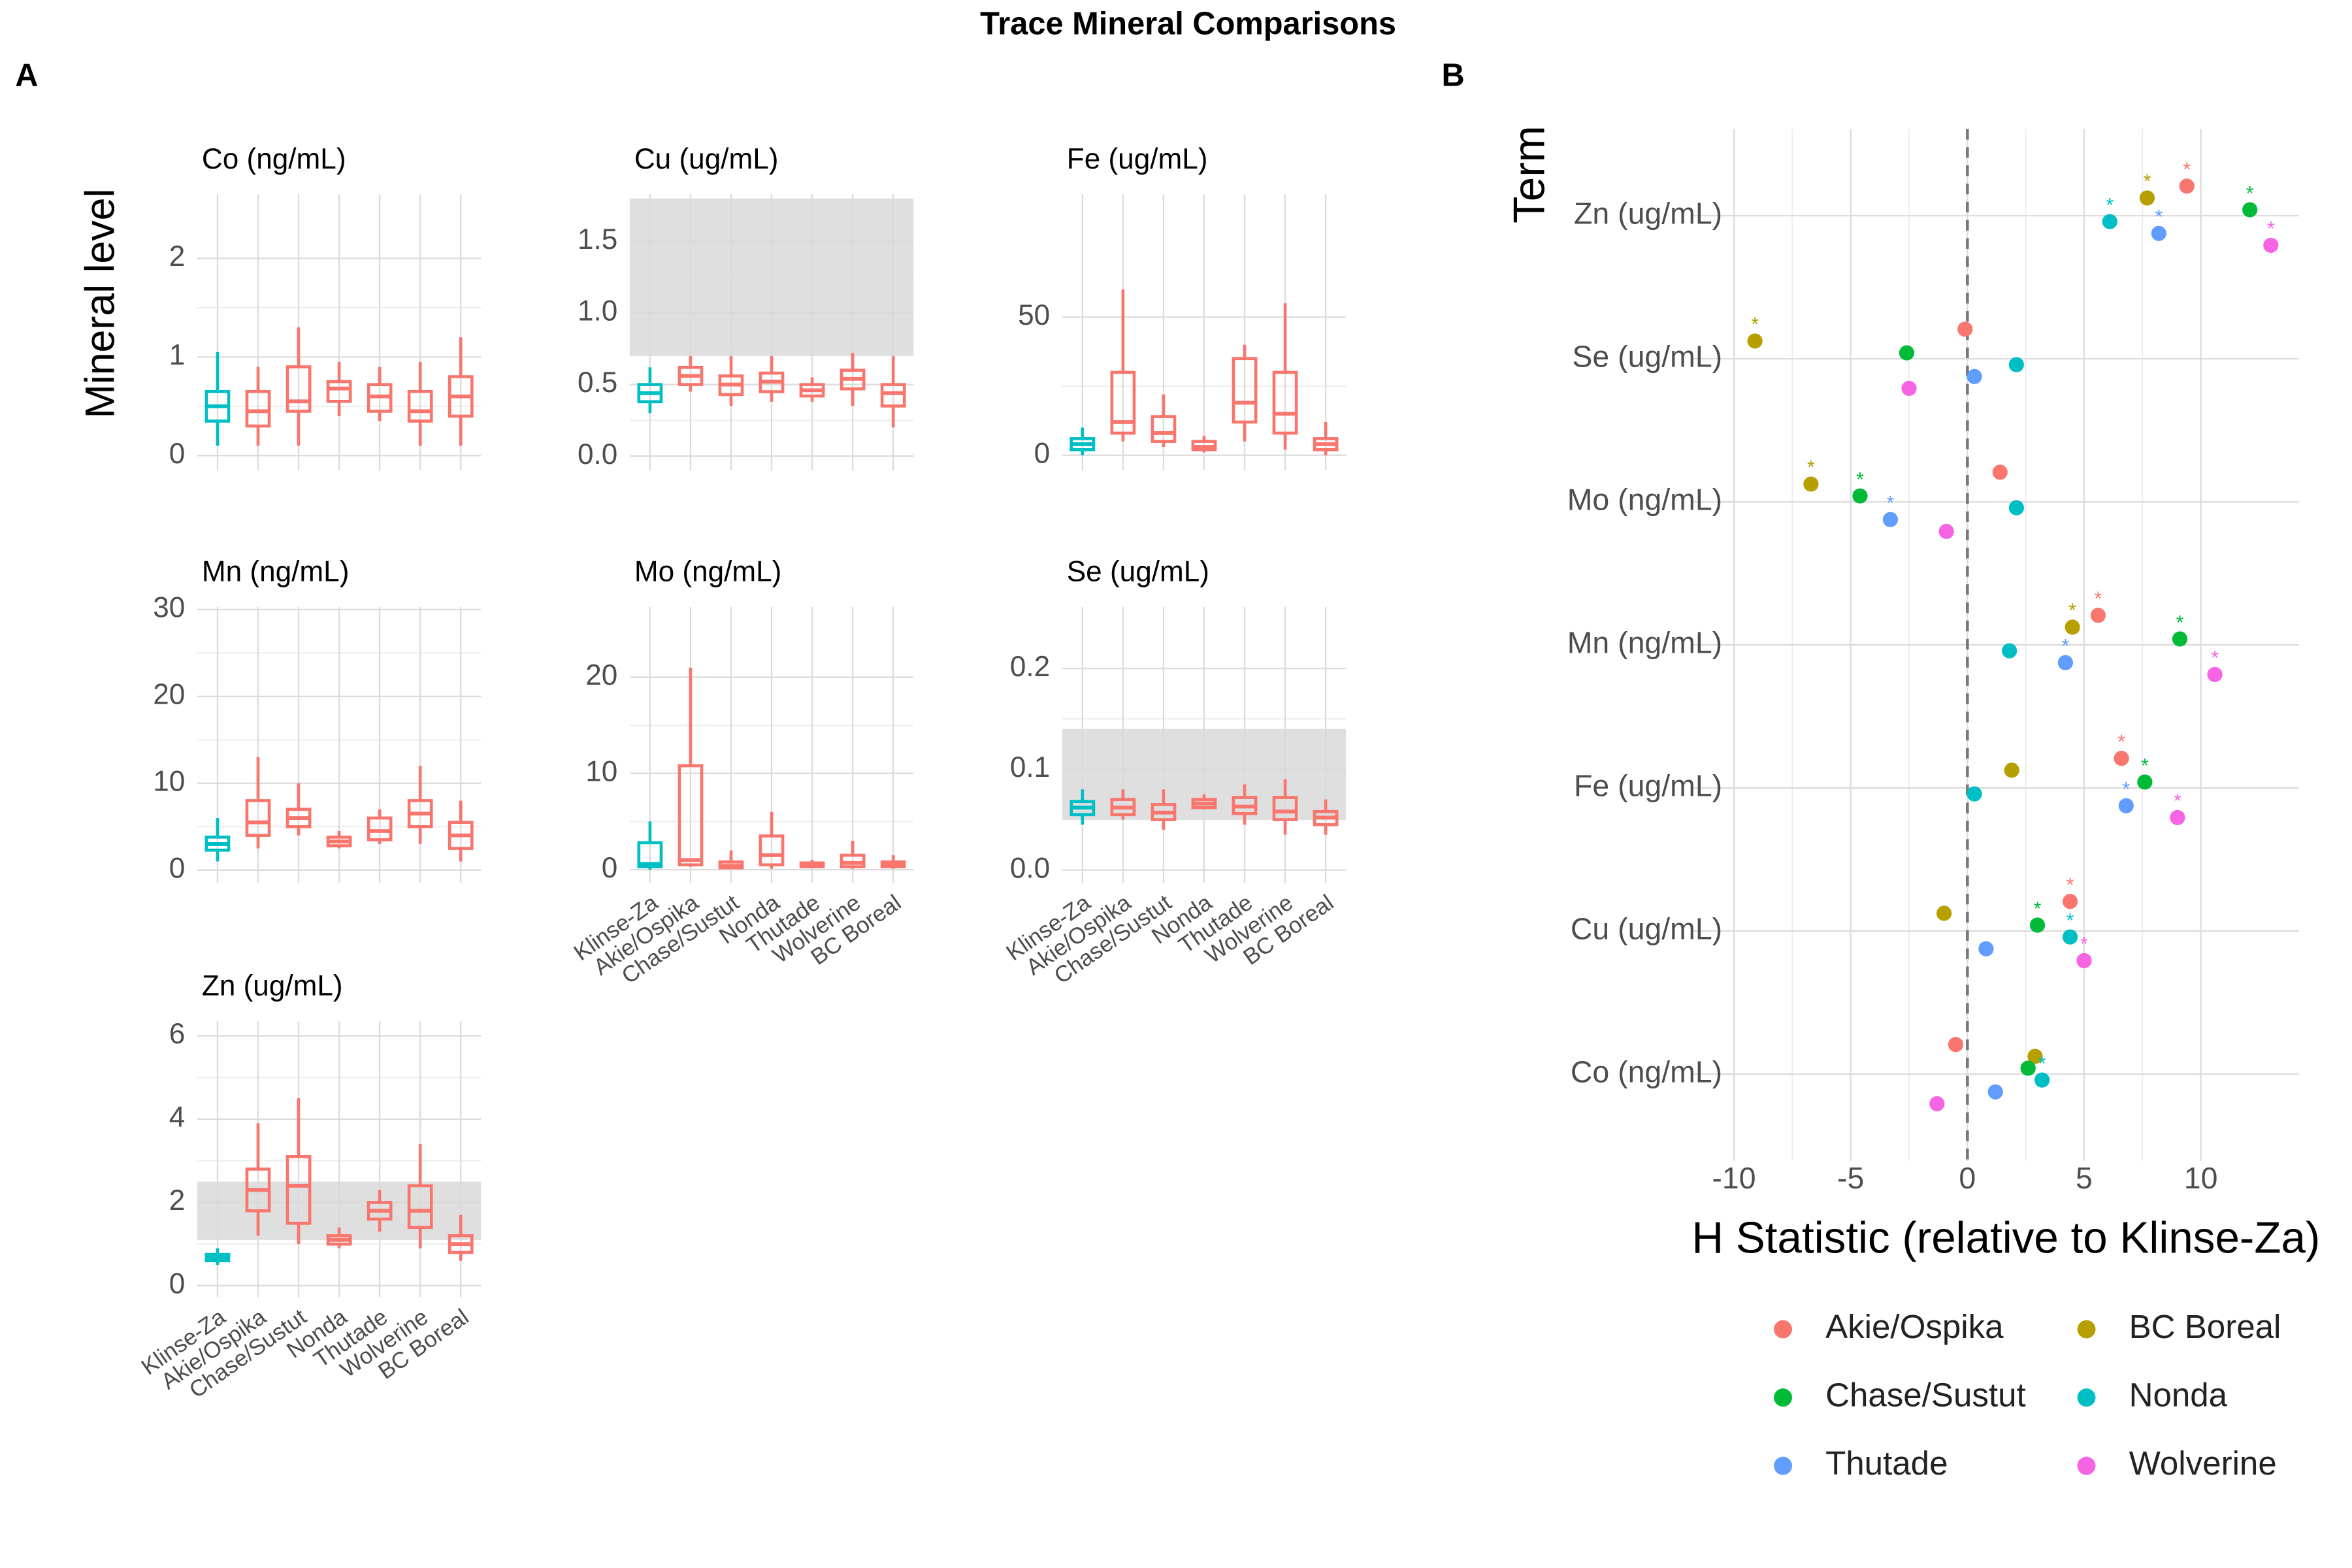  Describe the element at coordinates (1034, 315) in the screenshot. I see `y-tick-label: 50` at that location.